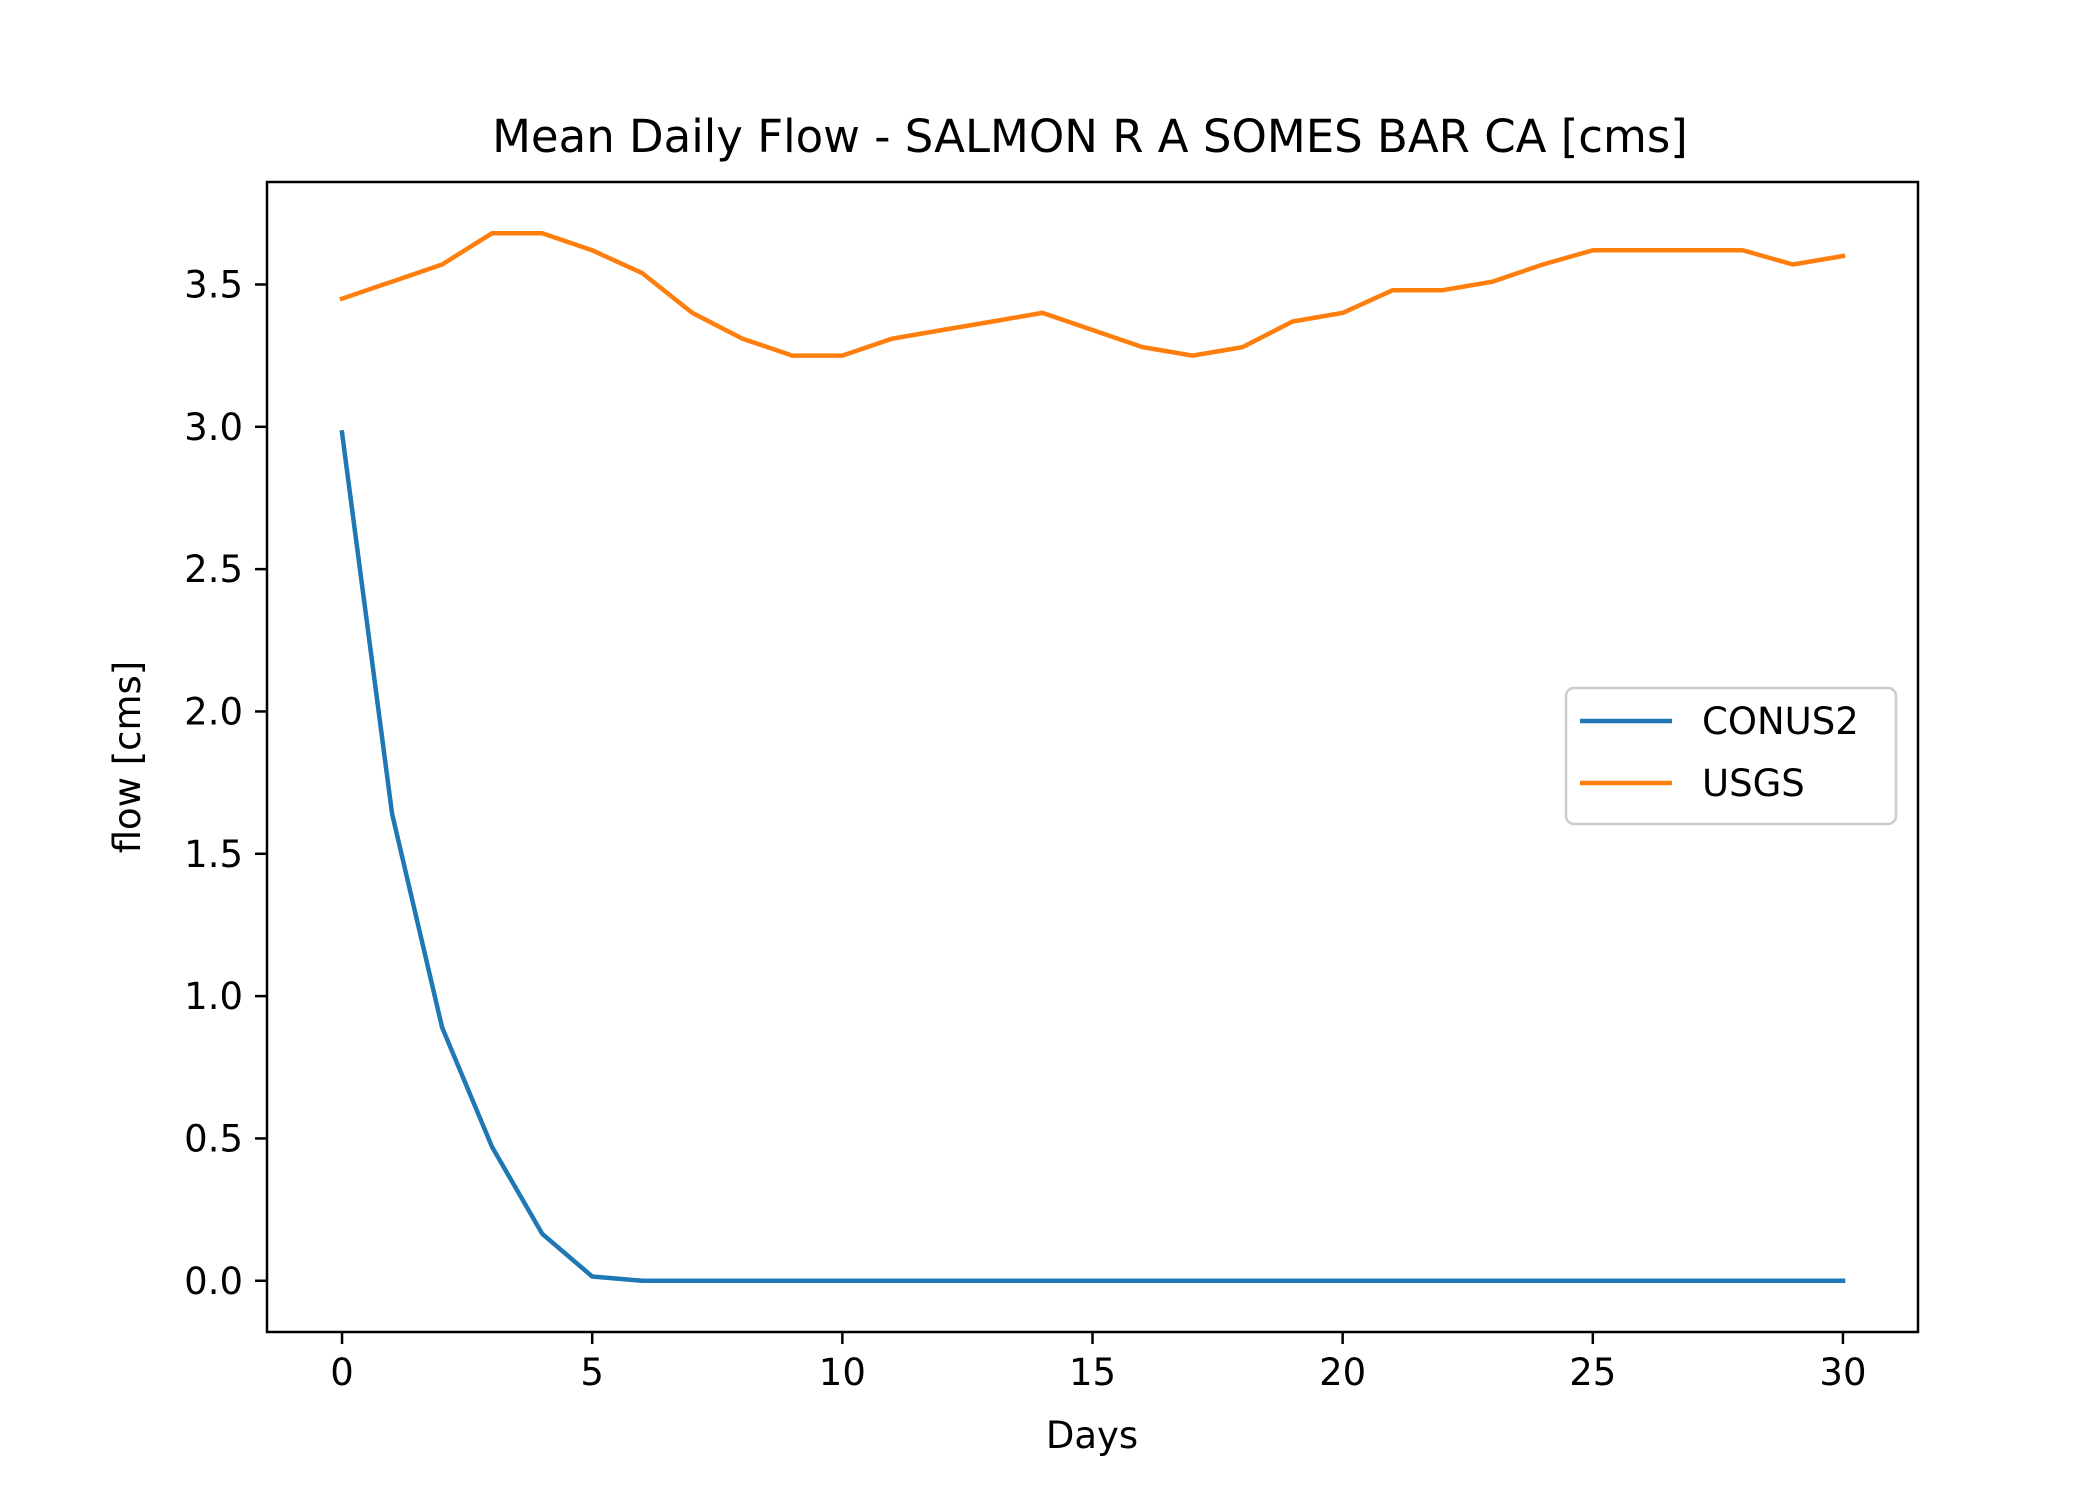 This screenshot has width=2100, height=1504. Describe the element at coordinates (213, 1138) in the screenshot. I see `y-tick-label: 0.5` at that location.